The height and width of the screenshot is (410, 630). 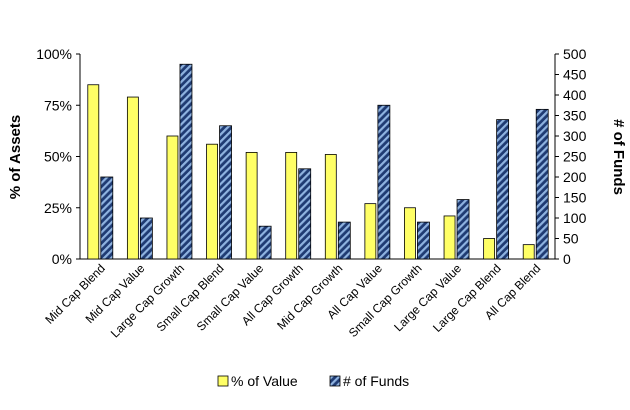 I want to click on y-tick-label: 100%, so click(x=54, y=54).